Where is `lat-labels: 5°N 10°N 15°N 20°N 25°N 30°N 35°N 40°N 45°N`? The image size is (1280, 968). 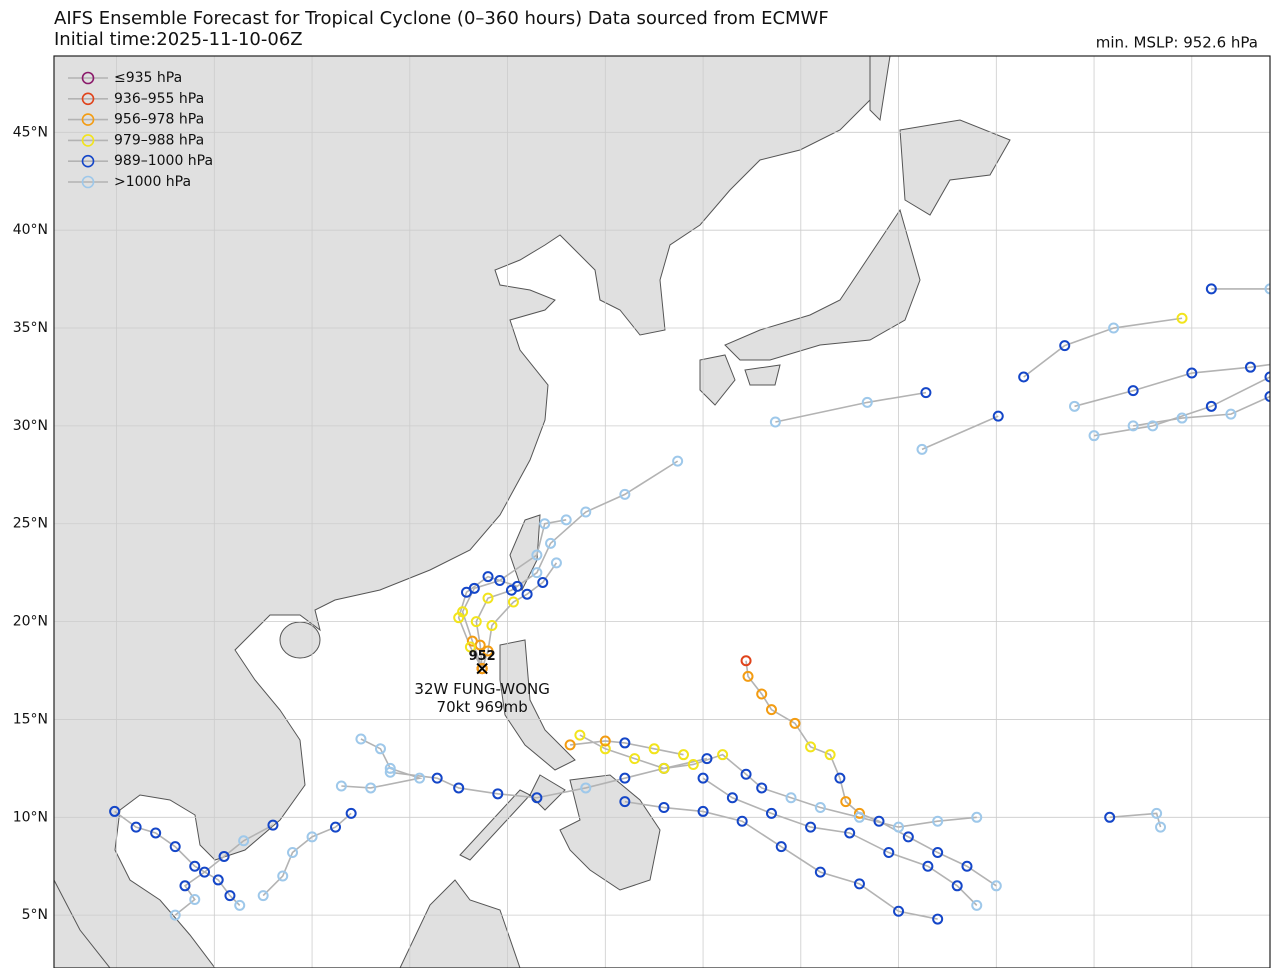
lat-labels: 5°N 10°N 15°N 20°N 25°N 30°N 35°N 40°N 45°N is located at coordinates (30, 523).